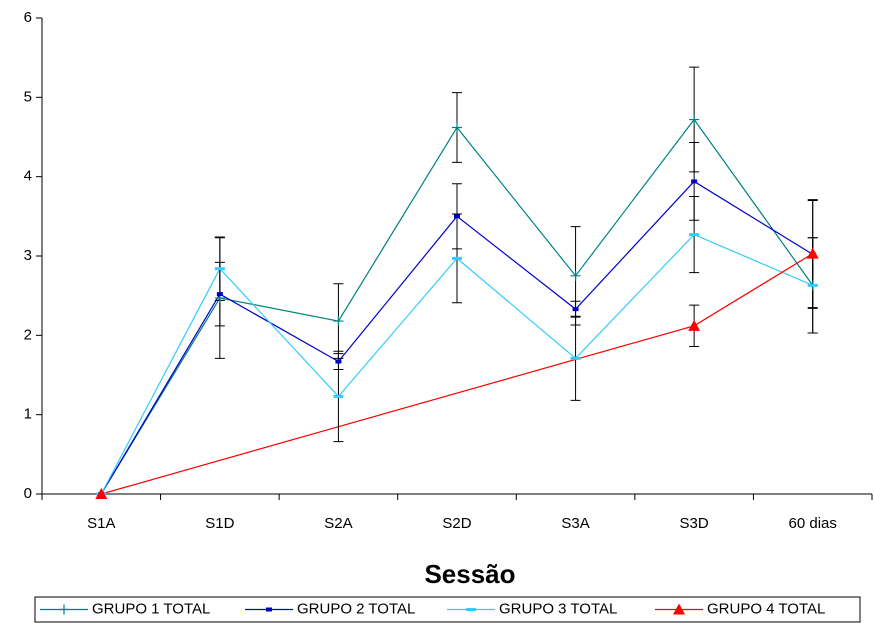 The width and height of the screenshot is (874, 623). I want to click on y-tick-label: 0, so click(28, 493).